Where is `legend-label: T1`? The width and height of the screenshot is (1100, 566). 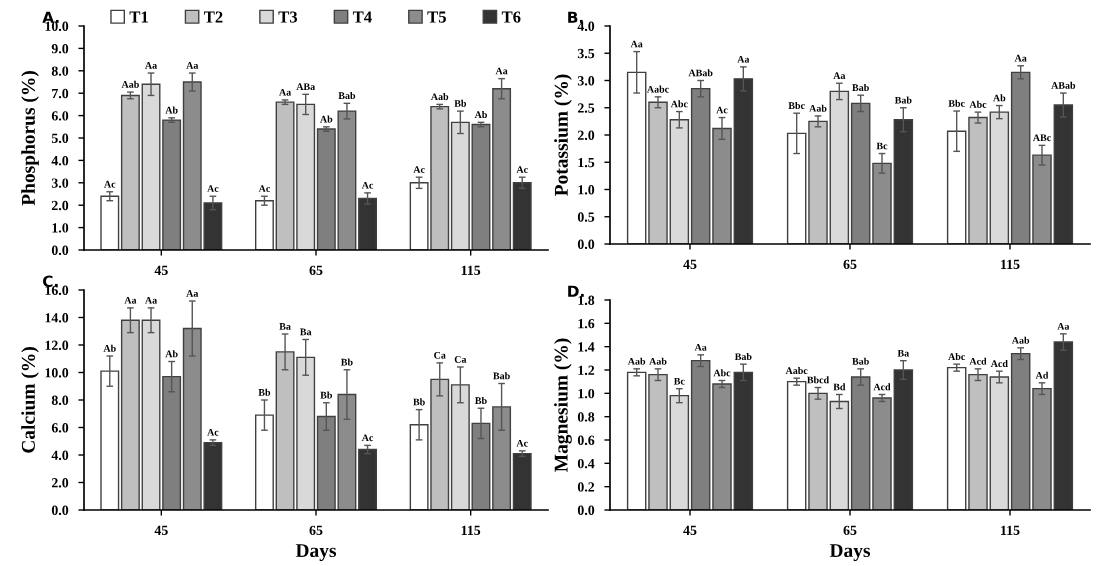 legend-label: T1 is located at coordinates (138, 17).